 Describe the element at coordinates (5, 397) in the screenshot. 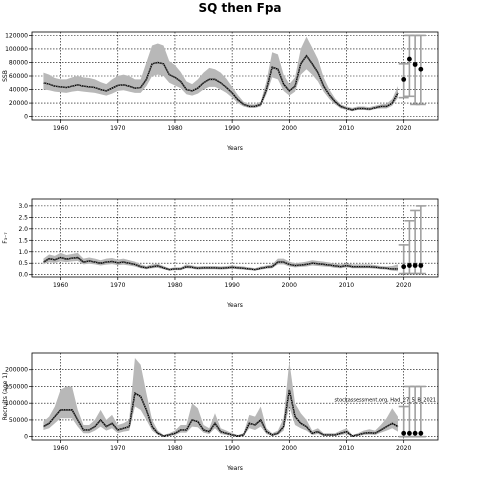

I see `y-axis-label: Recruits (age 1)` at that location.